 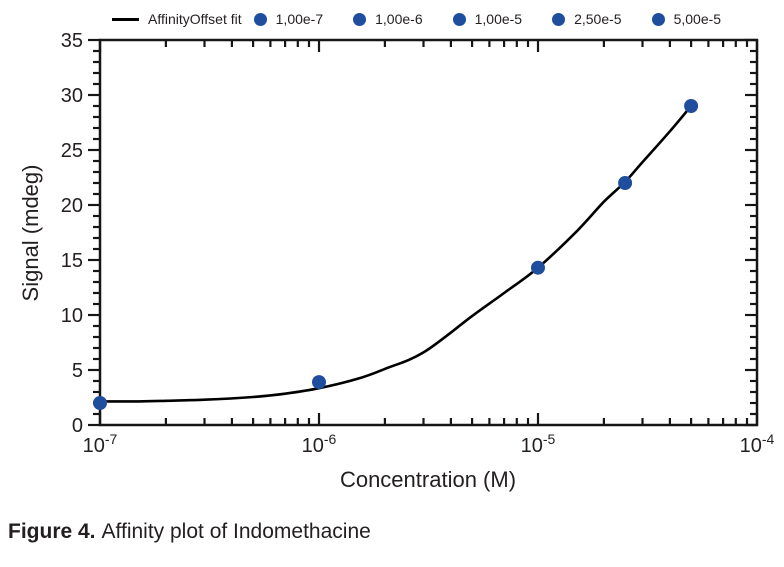 What do you see at coordinates (236, 531) in the screenshot?
I see `figure-caption-text: Affinity plot of Indomethacine` at bounding box center [236, 531].